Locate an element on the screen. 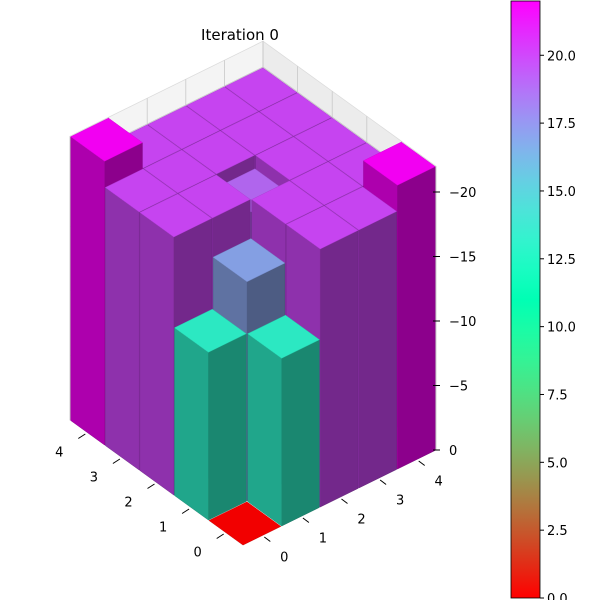 This screenshot has width=600, height=600. z-tick-label: −20 is located at coordinates (462, 193).